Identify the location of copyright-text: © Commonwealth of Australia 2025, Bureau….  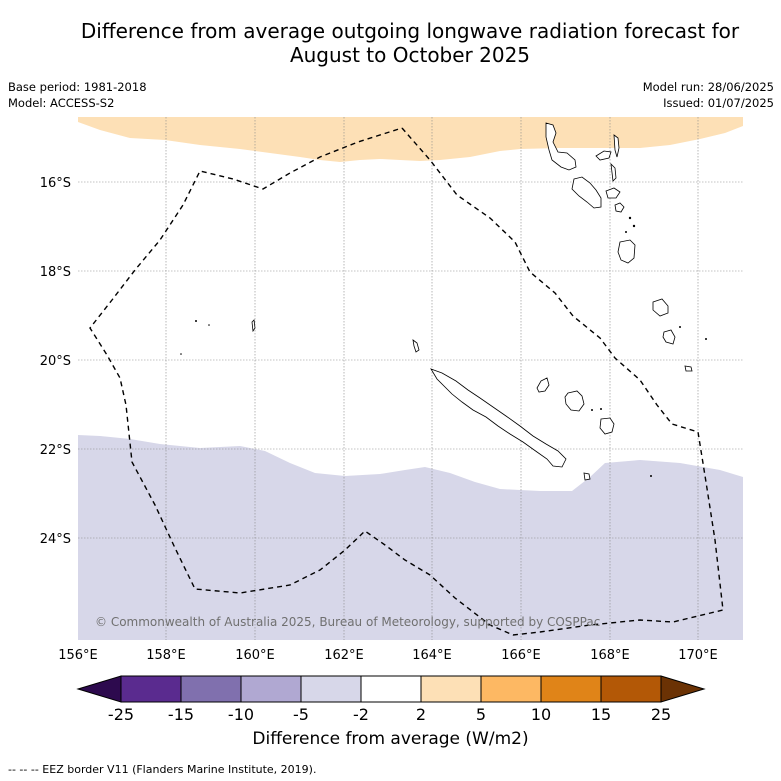
(347, 622).